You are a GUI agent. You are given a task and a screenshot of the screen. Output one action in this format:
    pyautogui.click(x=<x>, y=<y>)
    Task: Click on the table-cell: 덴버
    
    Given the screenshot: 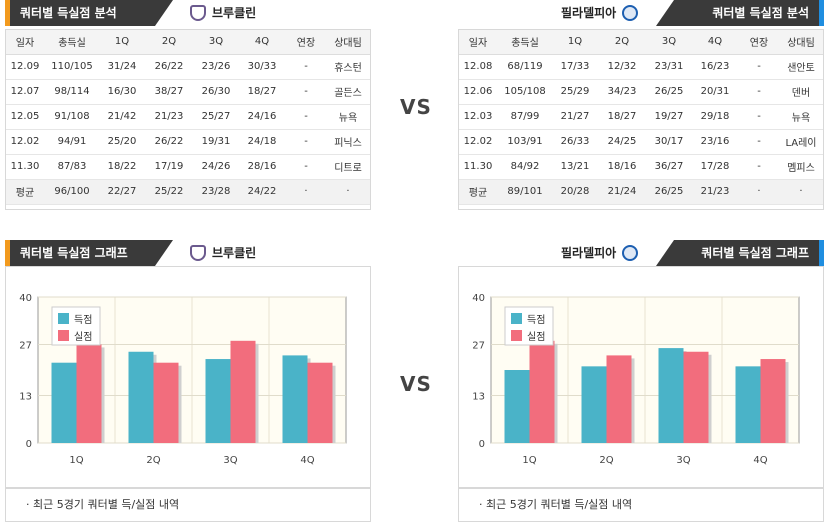 What is the action you would take?
    pyautogui.click(x=801, y=92)
    